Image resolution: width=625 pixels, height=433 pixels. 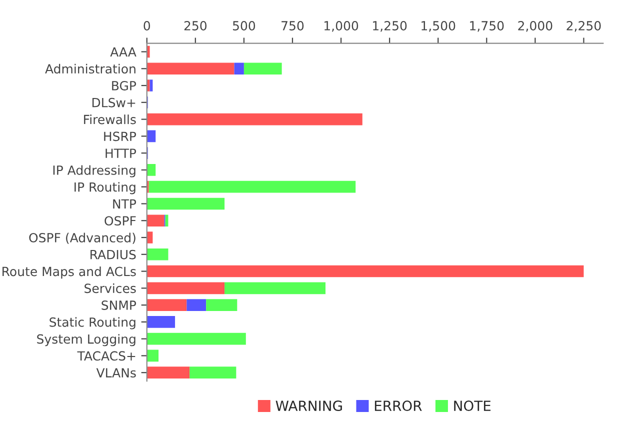 What do you see at coordinates (472, 406) in the screenshot?
I see `legend-label: NOTE` at bounding box center [472, 406].